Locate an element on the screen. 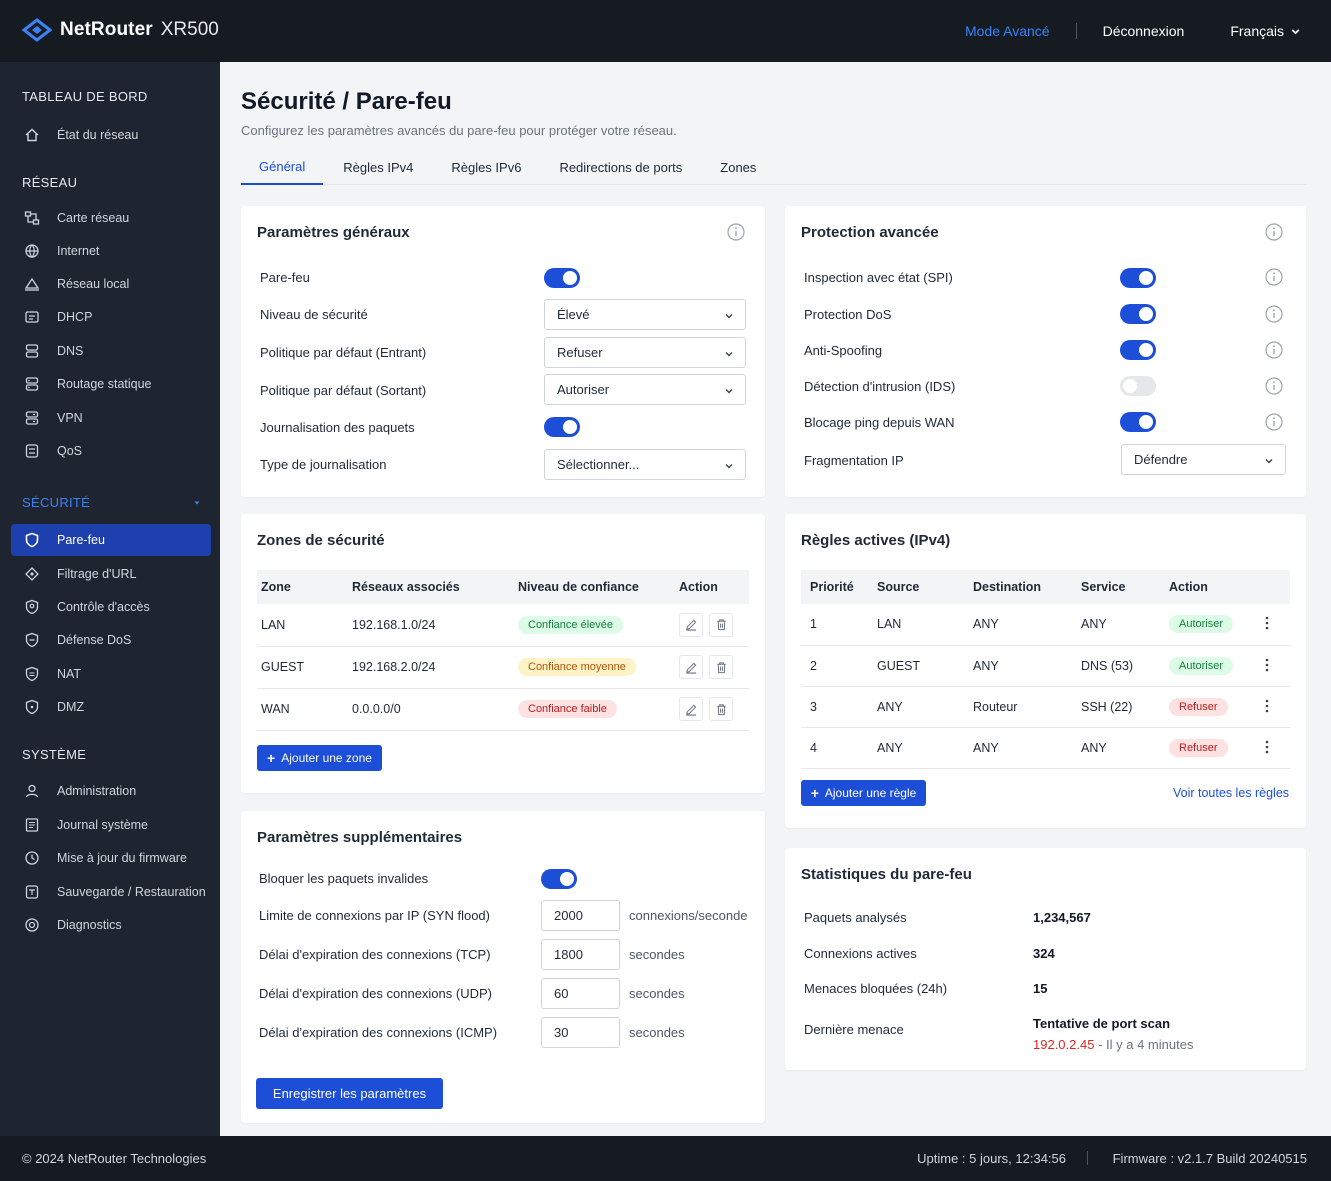 This screenshot has height=1181, width=1331. security-level-select: Élevé is located at coordinates (645, 314).